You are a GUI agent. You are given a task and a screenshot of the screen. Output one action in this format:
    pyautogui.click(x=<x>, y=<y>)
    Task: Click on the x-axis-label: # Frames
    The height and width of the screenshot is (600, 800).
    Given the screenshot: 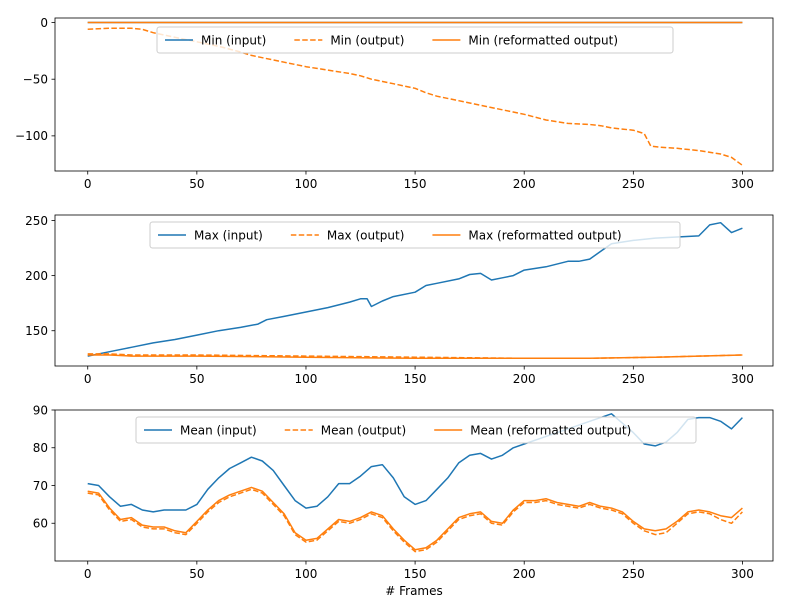 What is the action you would take?
    pyautogui.click(x=414, y=591)
    